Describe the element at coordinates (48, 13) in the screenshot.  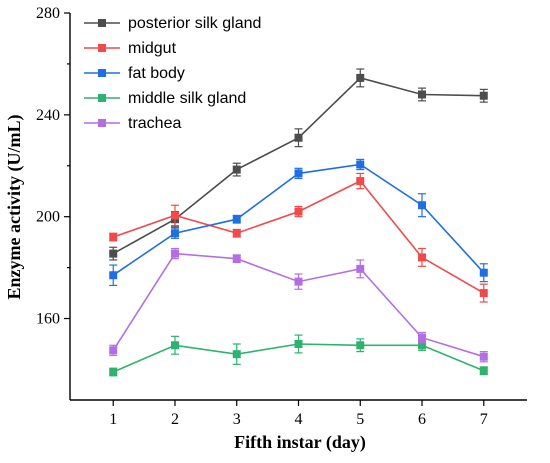
I see `y-tick-label: 280` at that location.